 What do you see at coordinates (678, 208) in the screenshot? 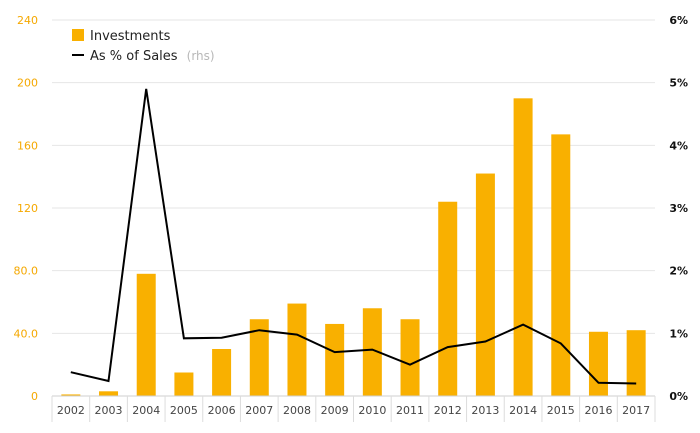
I see `y-right-tick-label: 3%` at bounding box center [678, 208].